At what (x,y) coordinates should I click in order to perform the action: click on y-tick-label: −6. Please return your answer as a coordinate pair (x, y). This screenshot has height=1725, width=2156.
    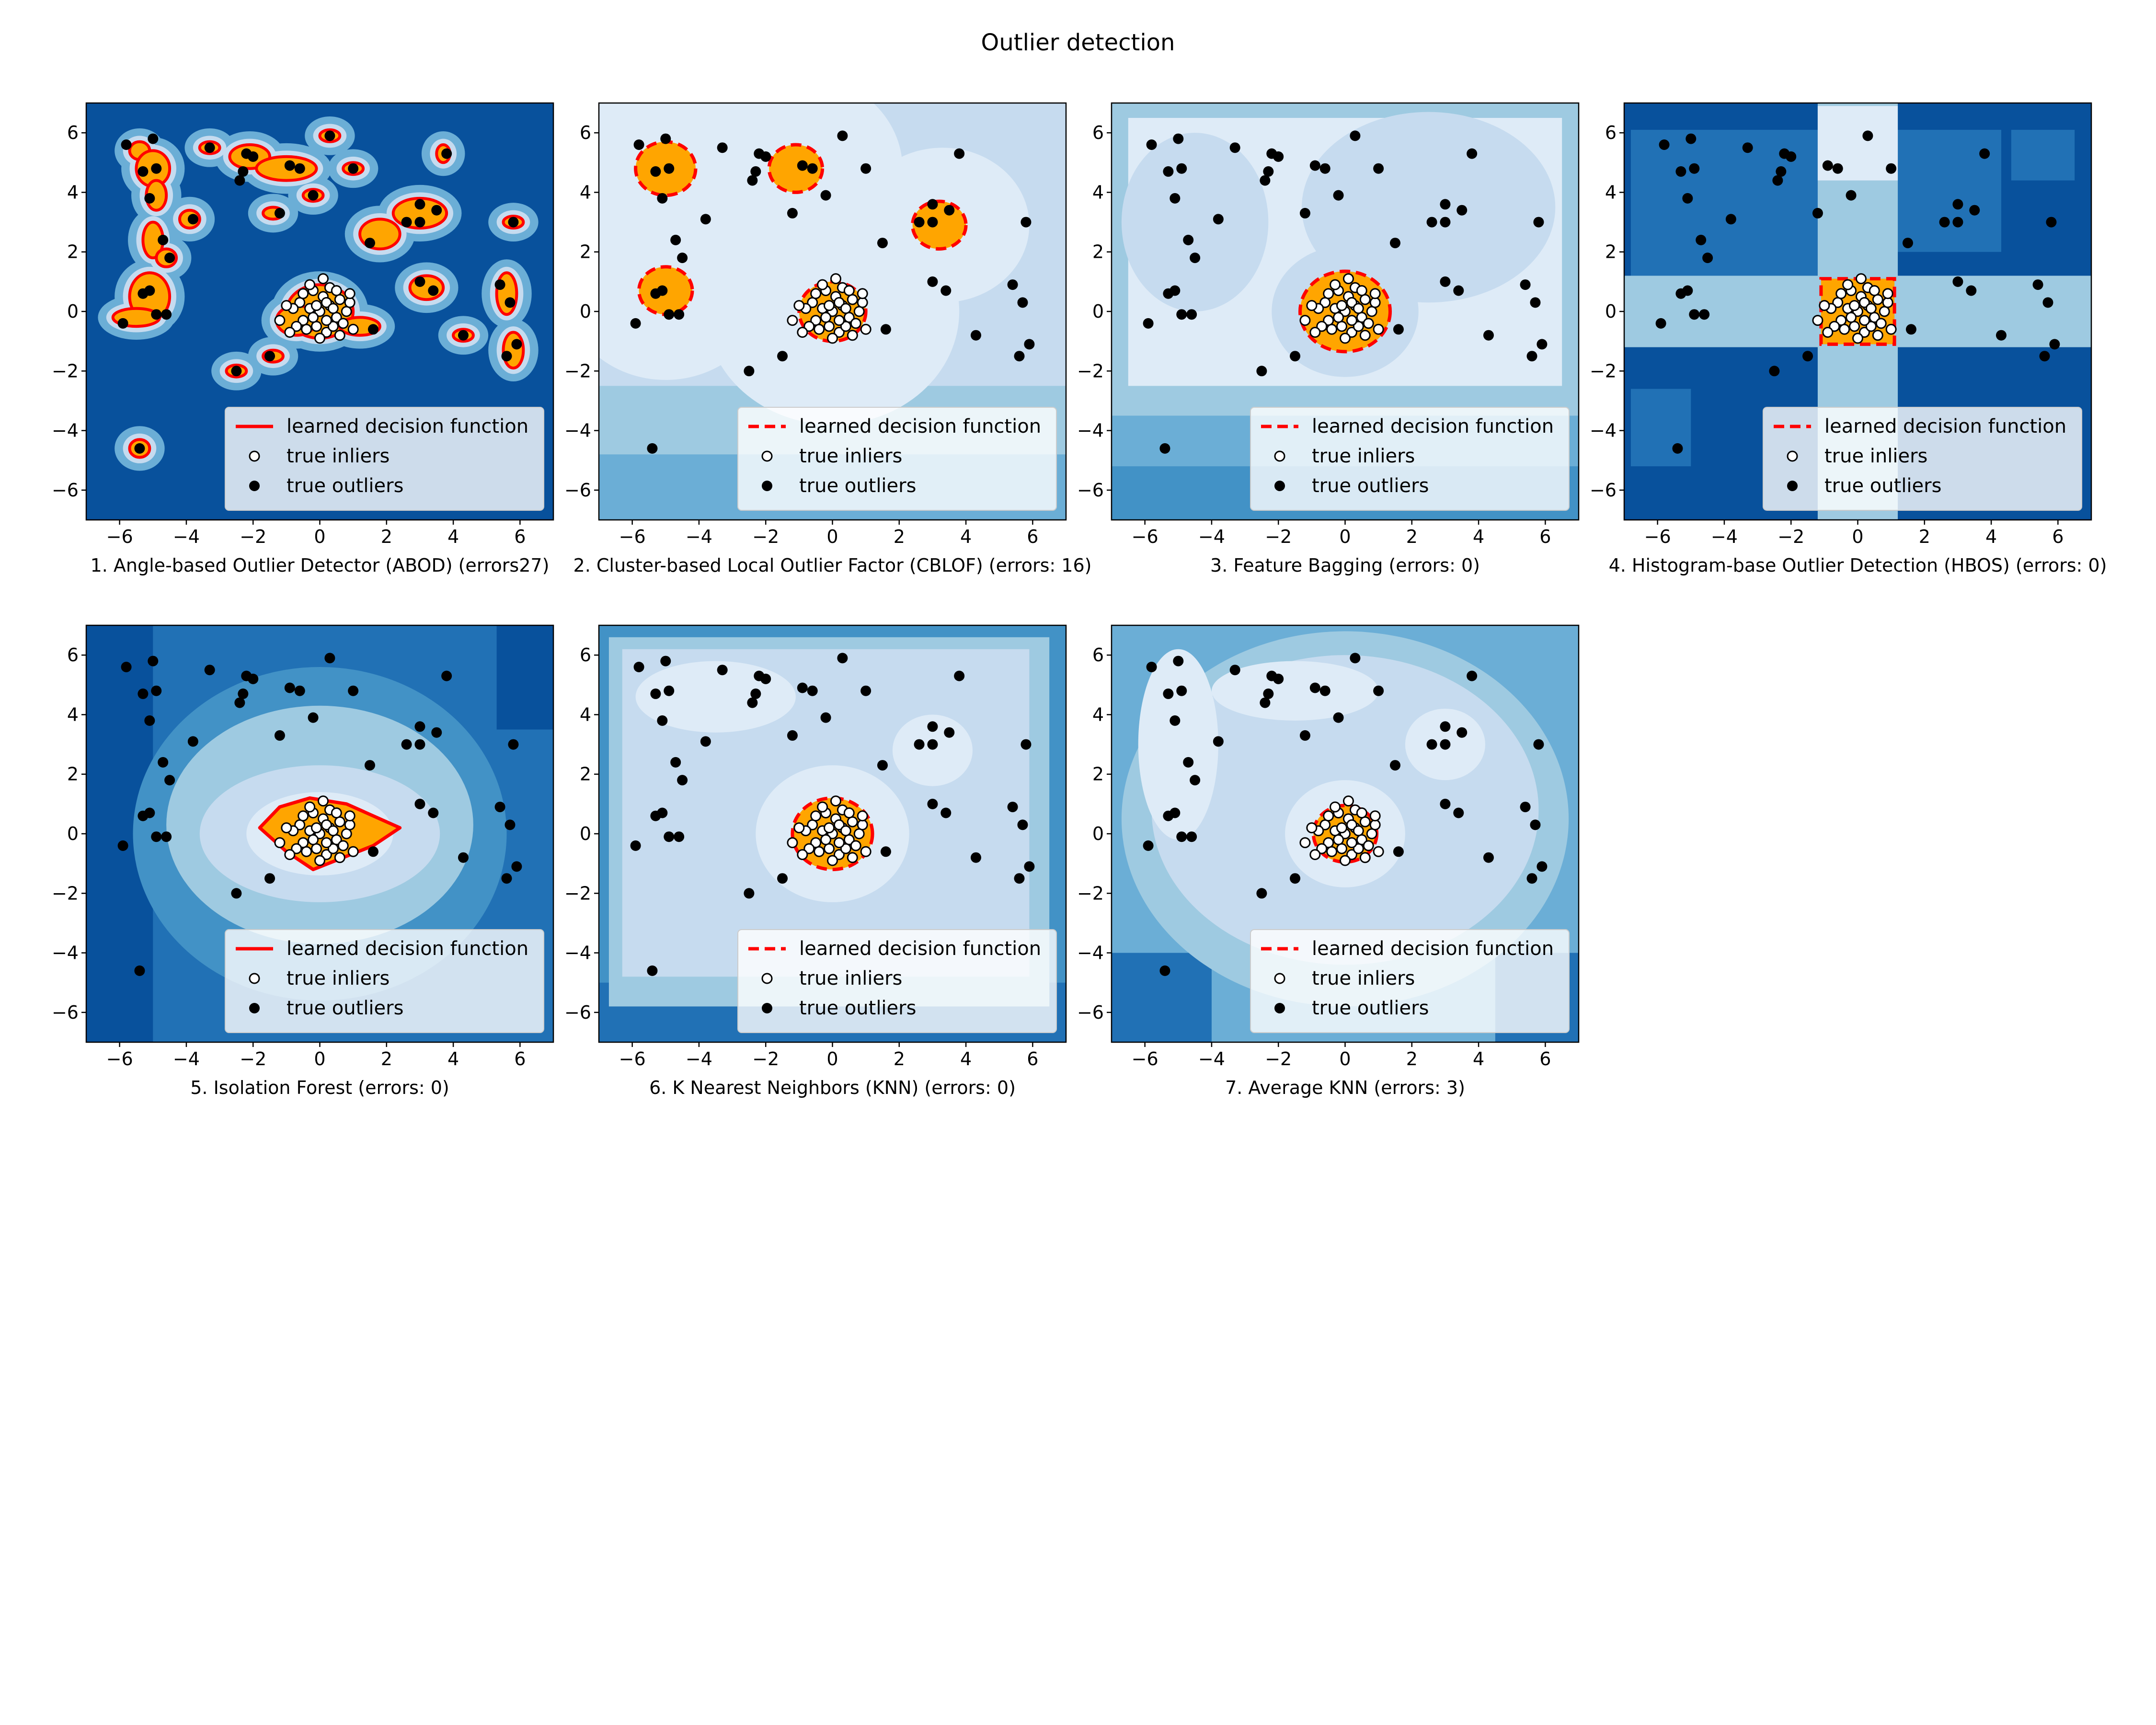
    Looking at the image, I should click on (65, 1012).